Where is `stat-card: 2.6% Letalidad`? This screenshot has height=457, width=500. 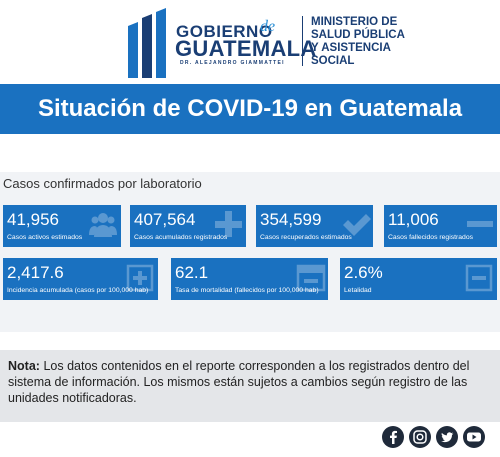 stat-card: 2.6% Letalidad is located at coordinates (418, 279).